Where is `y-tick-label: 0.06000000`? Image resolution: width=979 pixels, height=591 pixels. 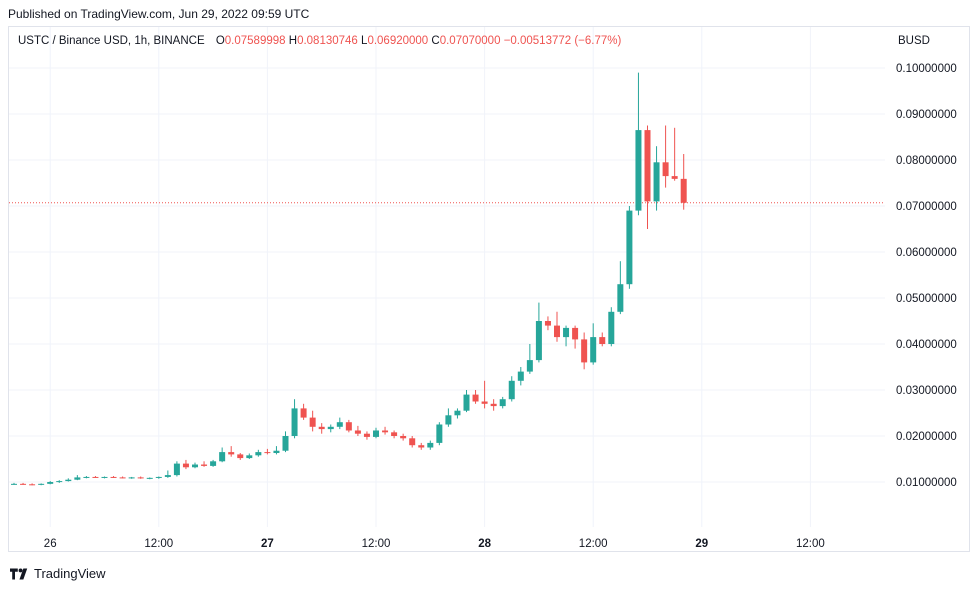 y-tick-label: 0.06000000 is located at coordinates (926, 253).